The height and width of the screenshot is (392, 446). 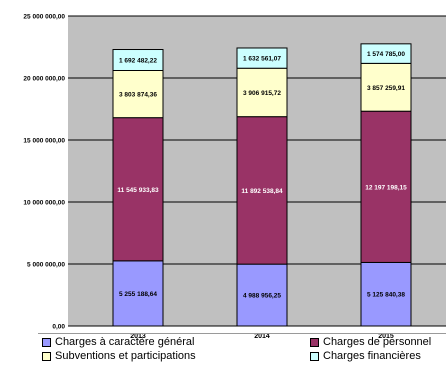 What do you see at coordinates (58, 327) in the screenshot?
I see `y-tick-label: 0,00` at bounding box center [58, 327].